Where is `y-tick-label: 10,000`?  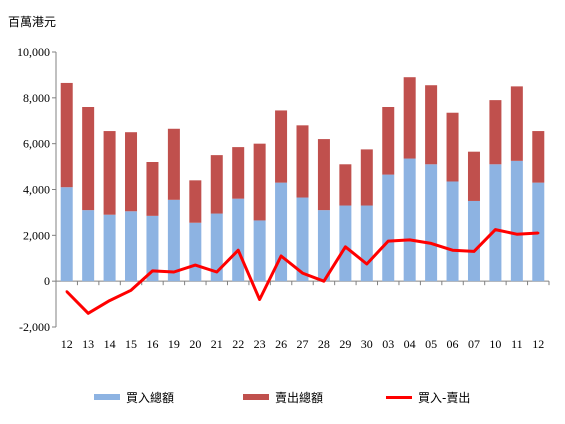 y-tick-label: 10,000 is located at coordinates (33, 52).